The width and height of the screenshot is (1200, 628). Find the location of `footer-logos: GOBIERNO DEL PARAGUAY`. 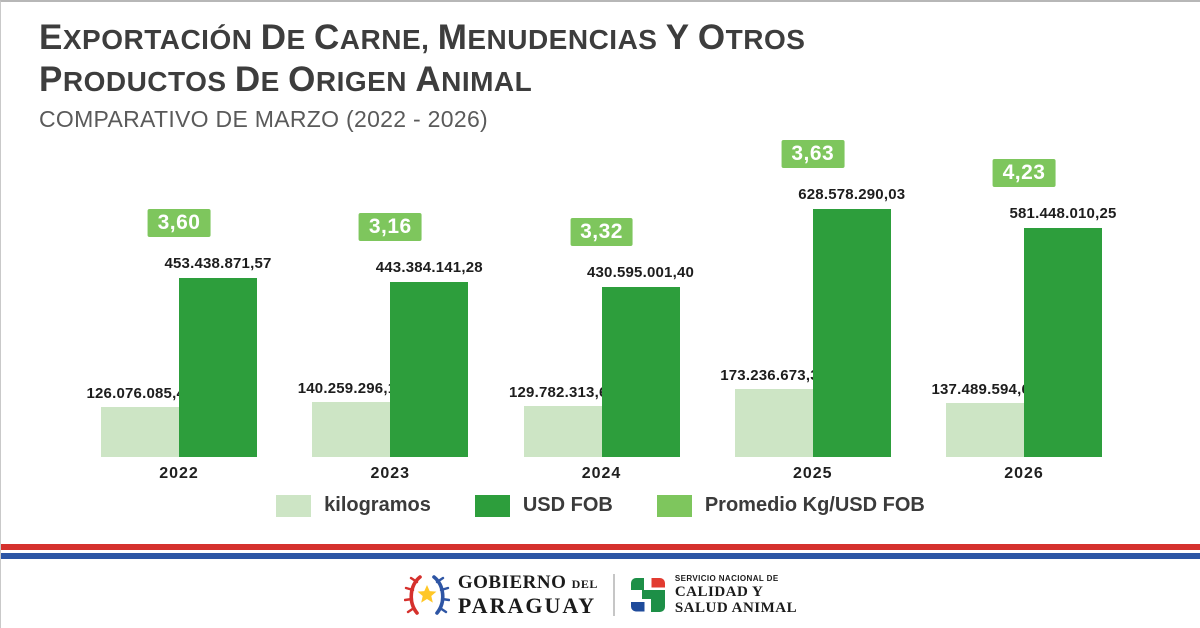

footer-logos: GOBIERNO DEL PARAGUAY is located at coordinates (600, 593).